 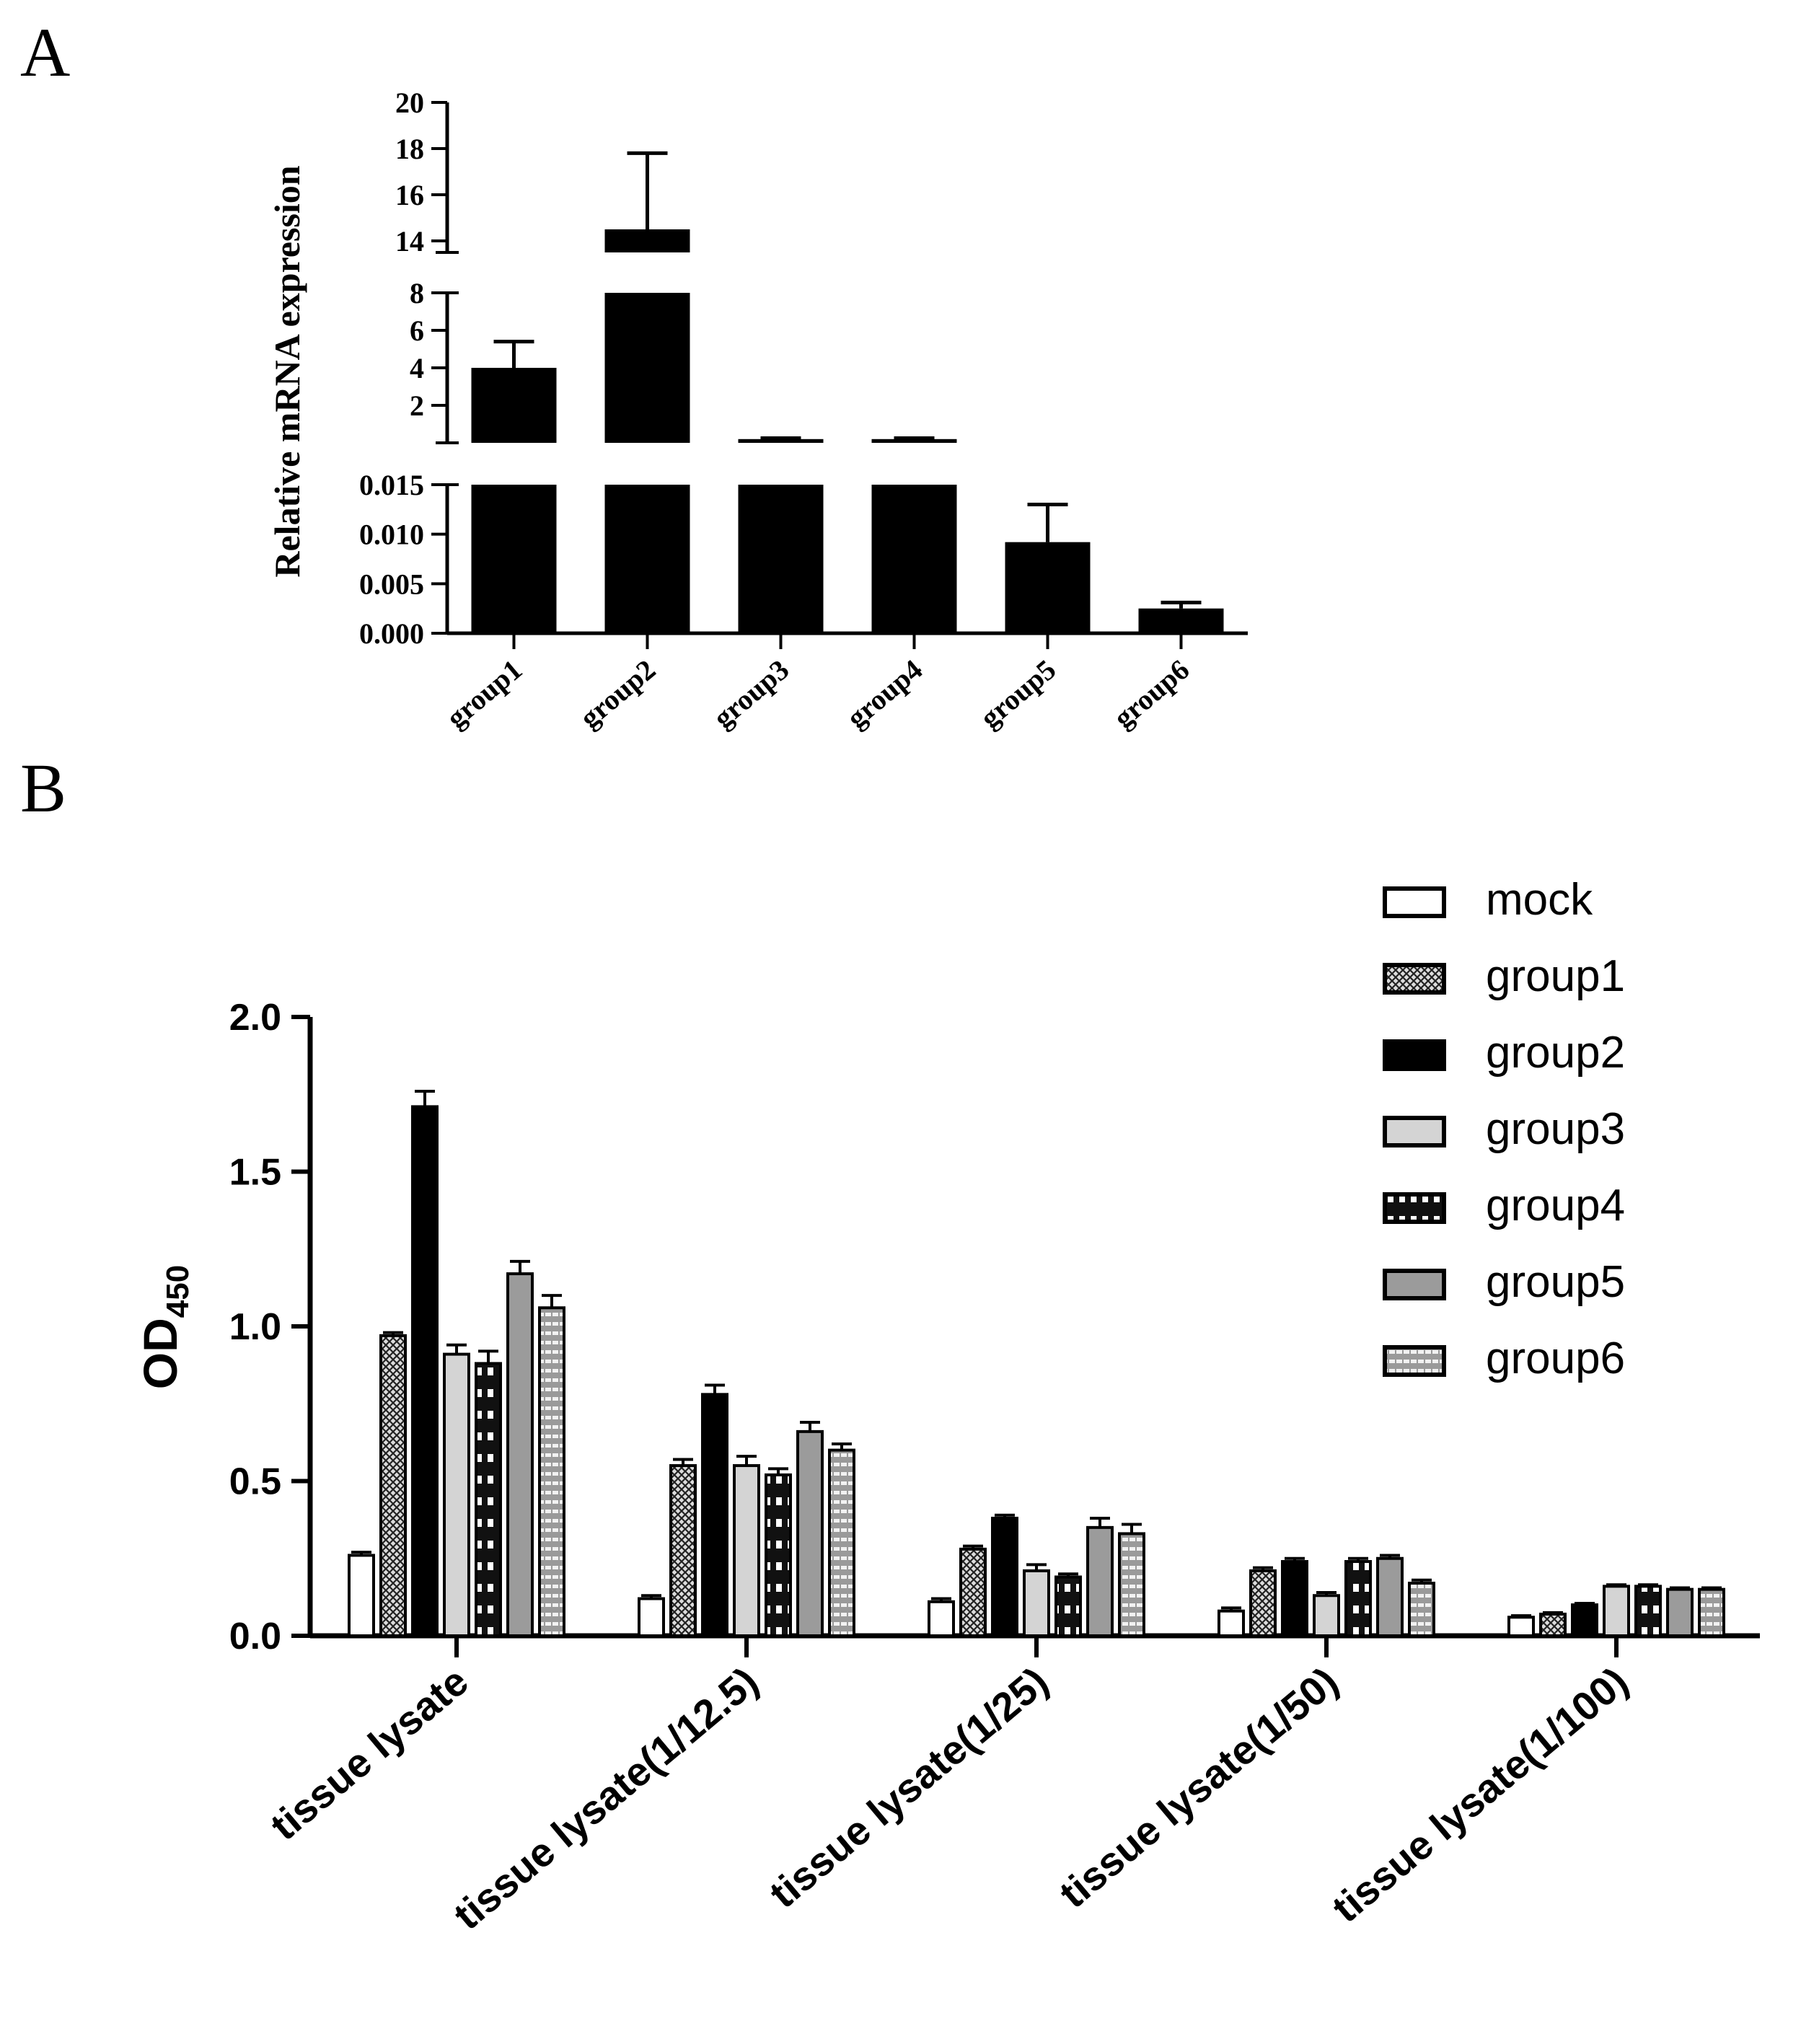 I want to click on chart-a-x-tick-label: group6, so click(x=1151, y=693).